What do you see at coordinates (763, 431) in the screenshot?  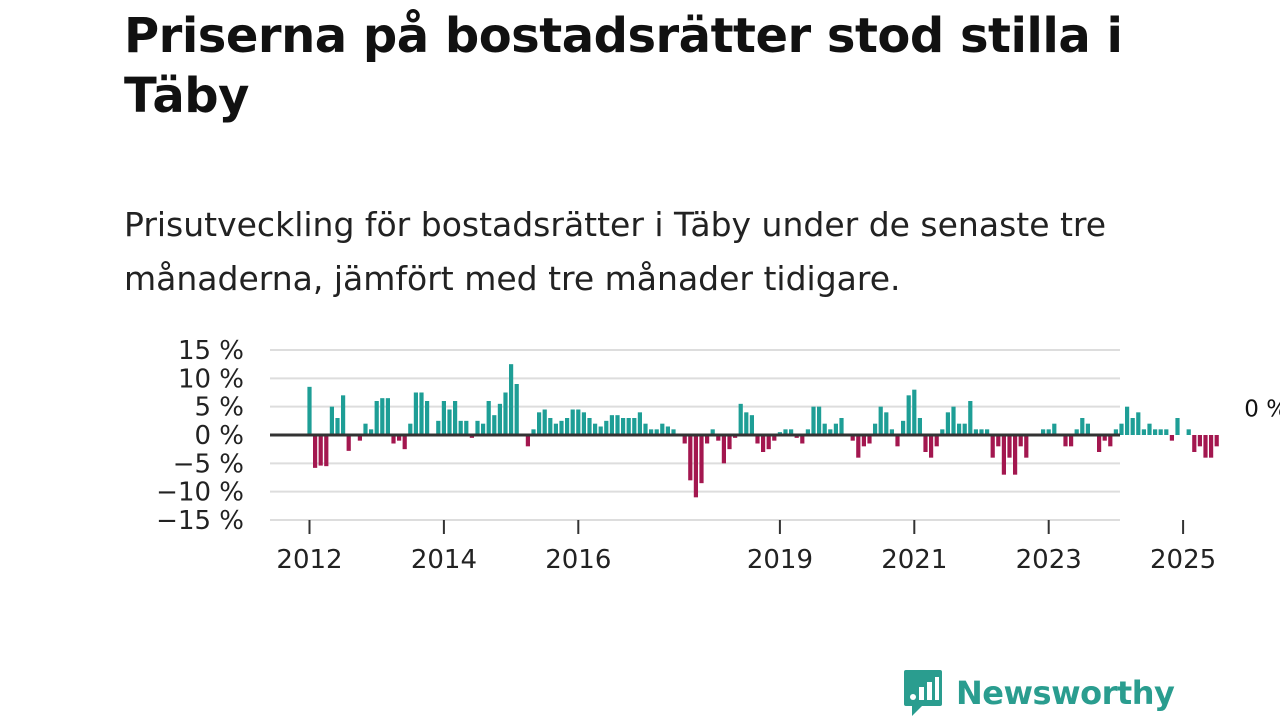 I see `bars` at bounding box center [763, 431].